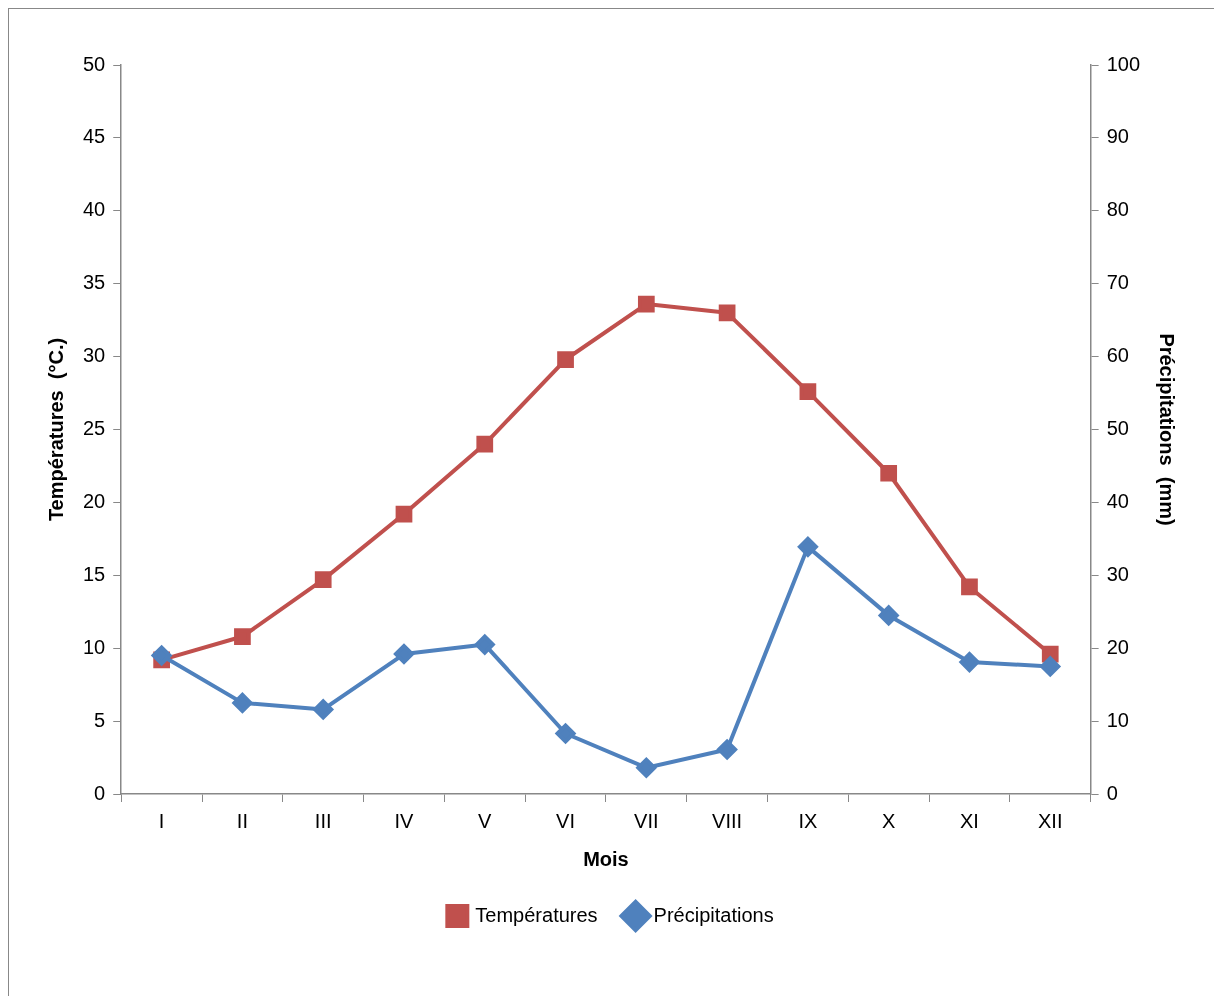  What do you see at coordinates (1117, 719) in the screenshot?
I see `y2-tick-label: 10` at bounding box center [1117, 719].